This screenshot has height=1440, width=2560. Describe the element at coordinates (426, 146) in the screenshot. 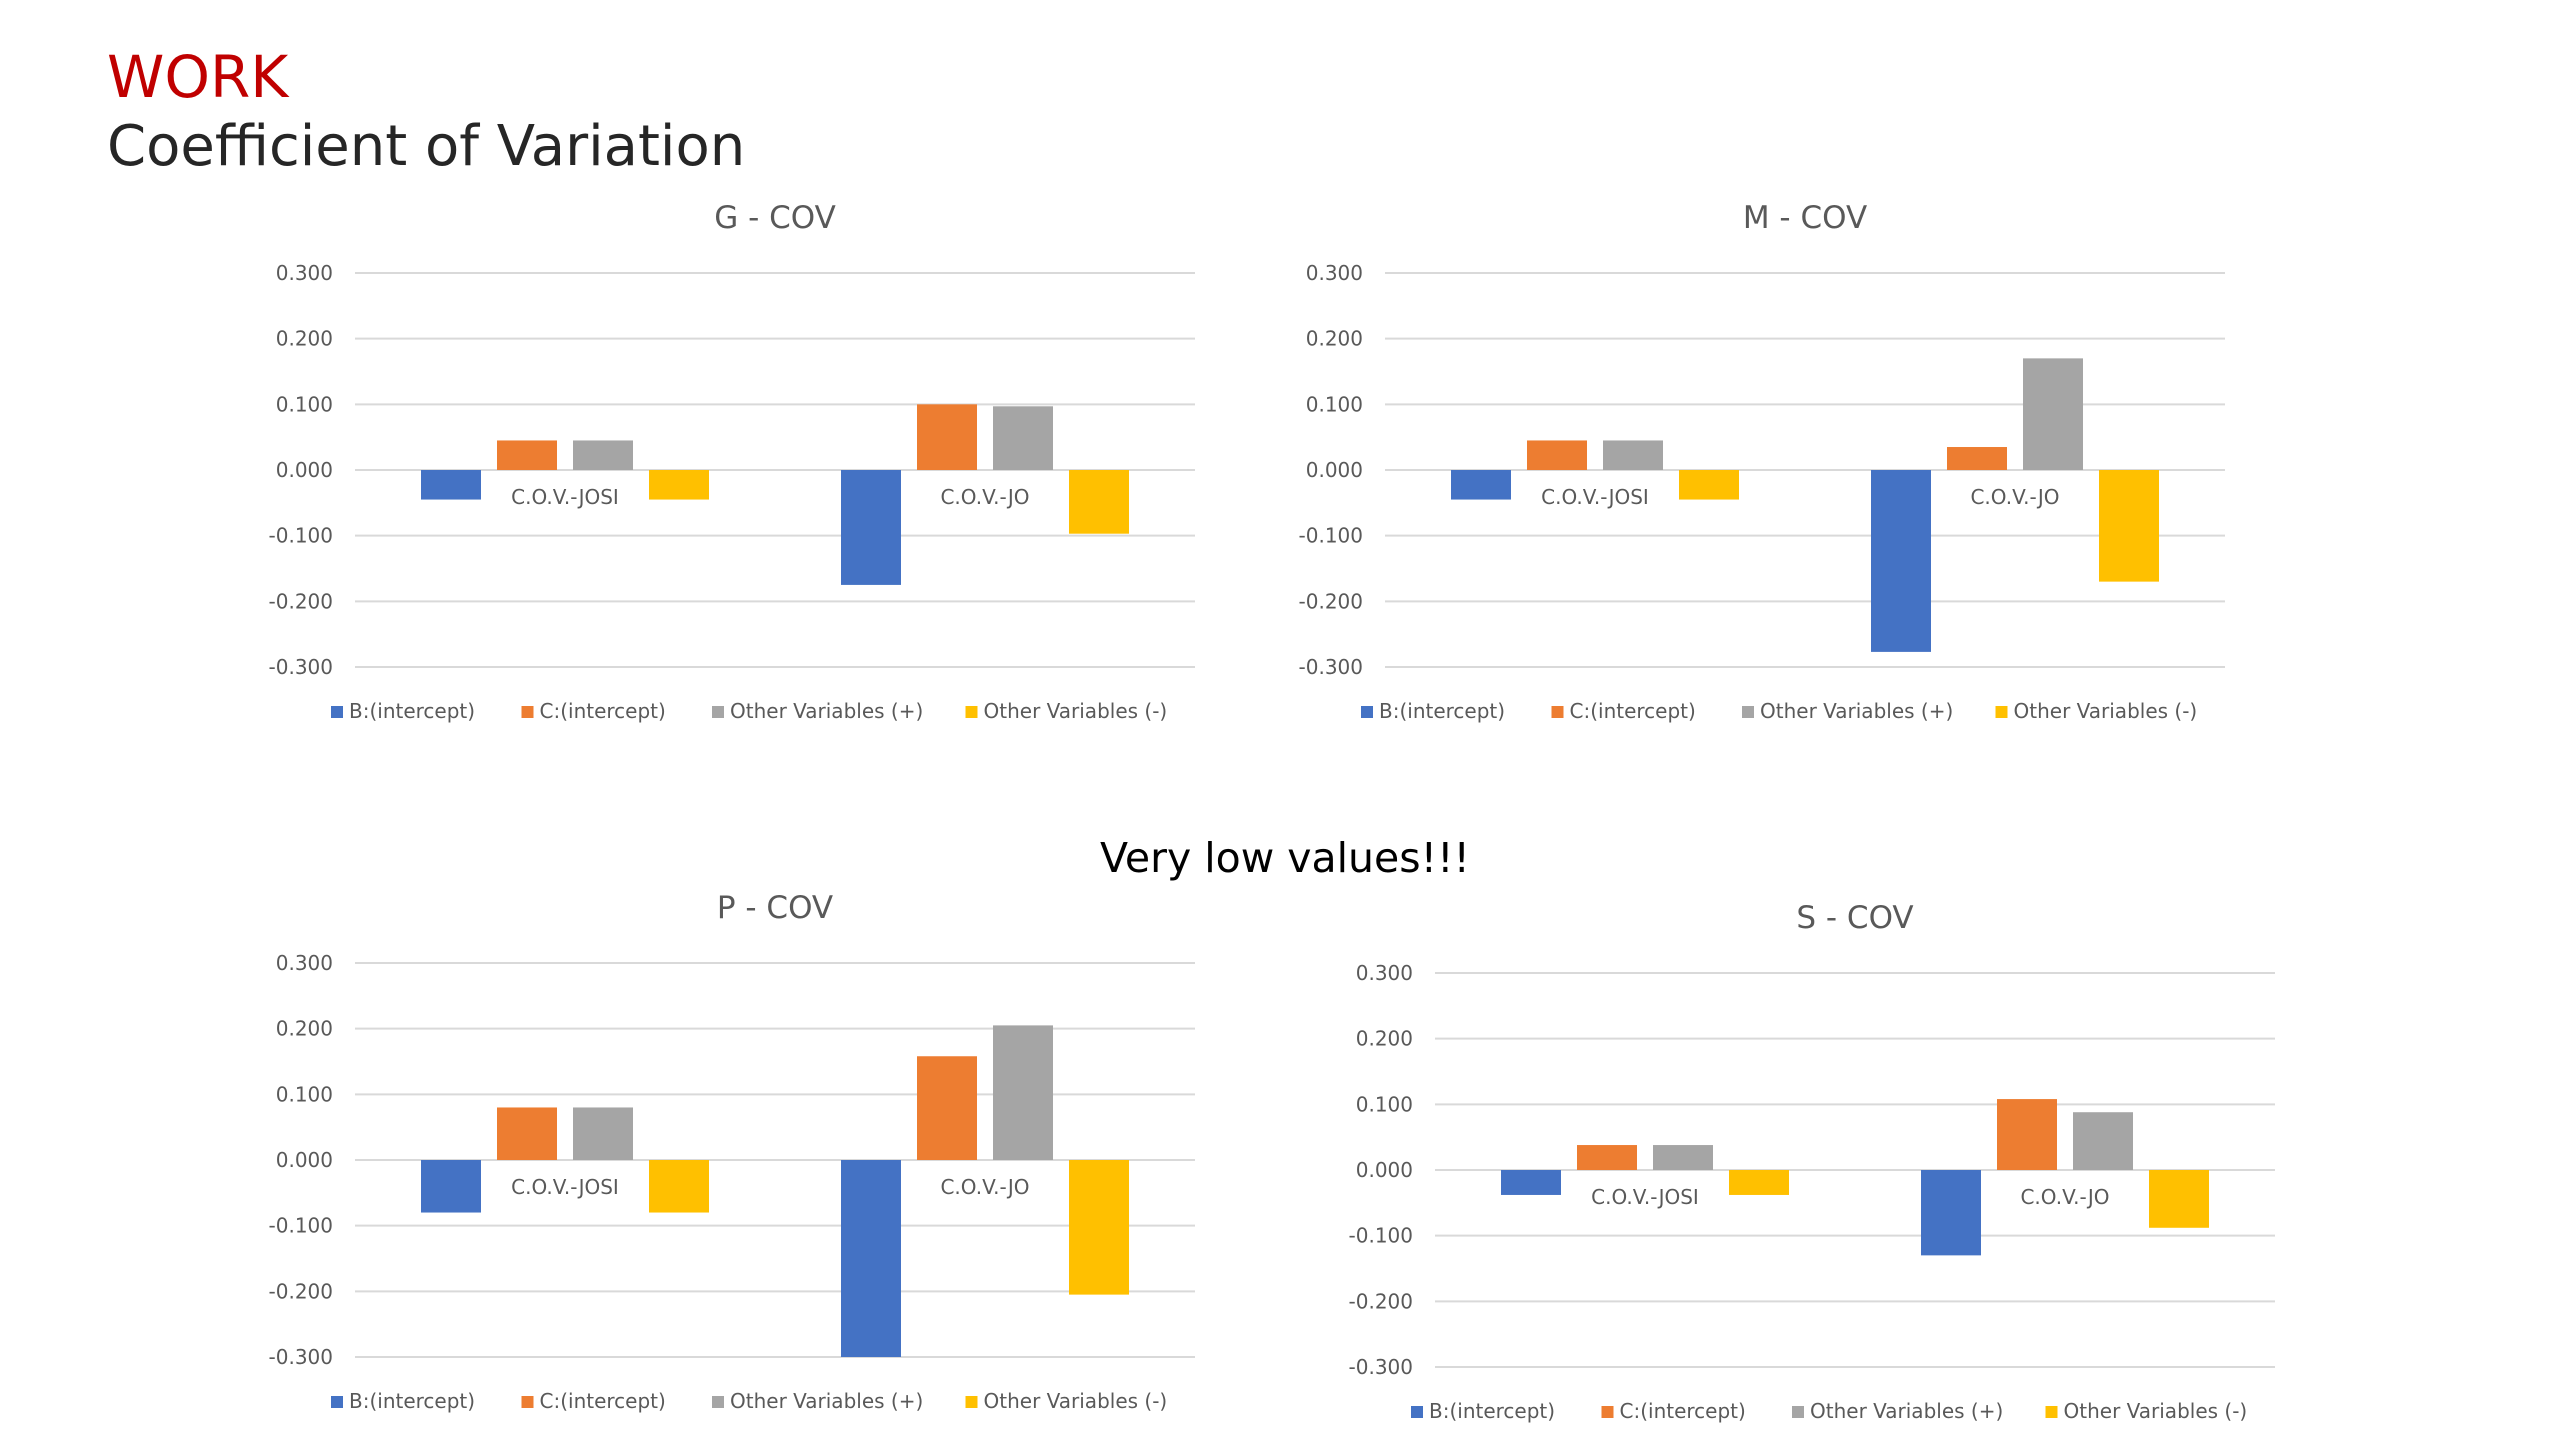

I see `slide-subtitle: Coefficient of Variation` at that location.